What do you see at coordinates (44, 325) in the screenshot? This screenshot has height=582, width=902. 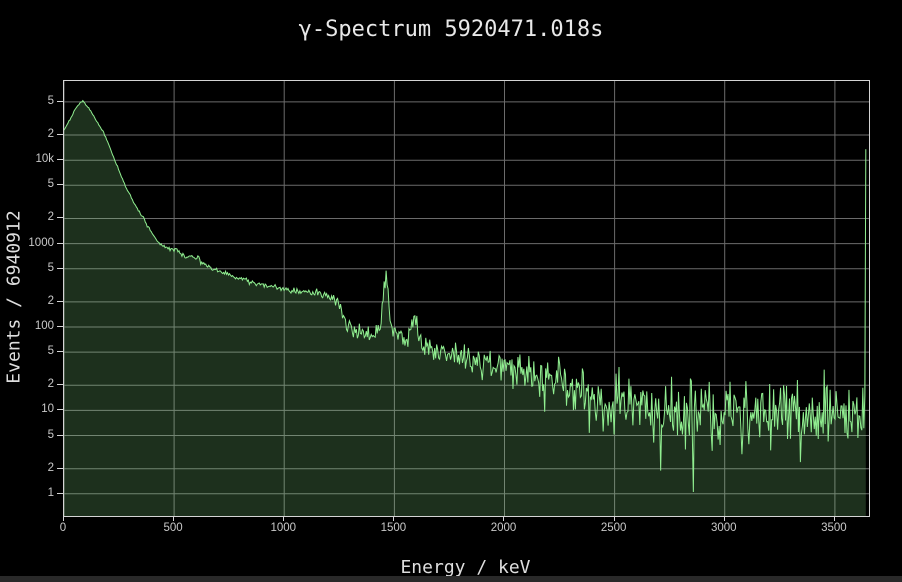 I see `y-tick-label: 100` at bounding box center [44, 325].